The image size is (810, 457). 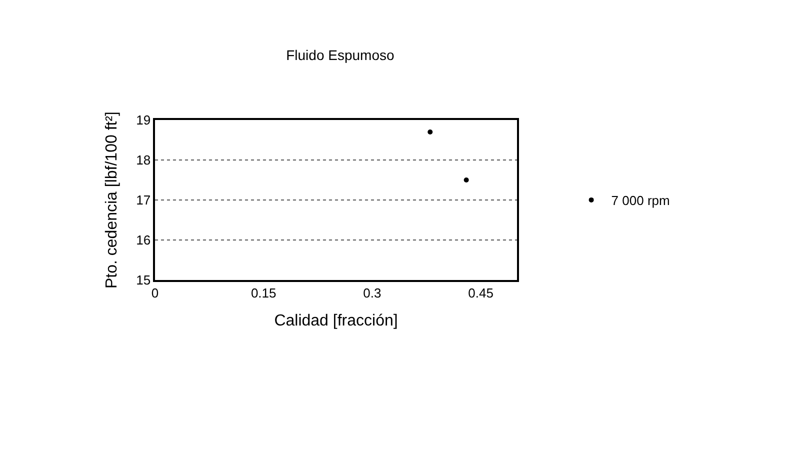 I want to click on y-tick-label: 15, so click(x=143, y=280).